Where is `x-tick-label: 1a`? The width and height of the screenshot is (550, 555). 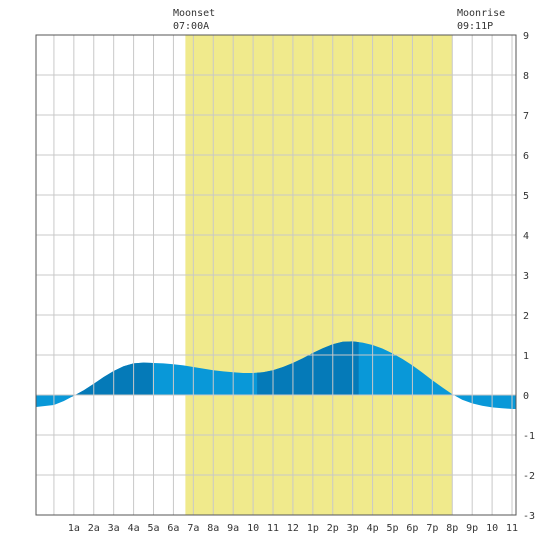 x-tick-label: 1a is located at coordinates (74, 528).